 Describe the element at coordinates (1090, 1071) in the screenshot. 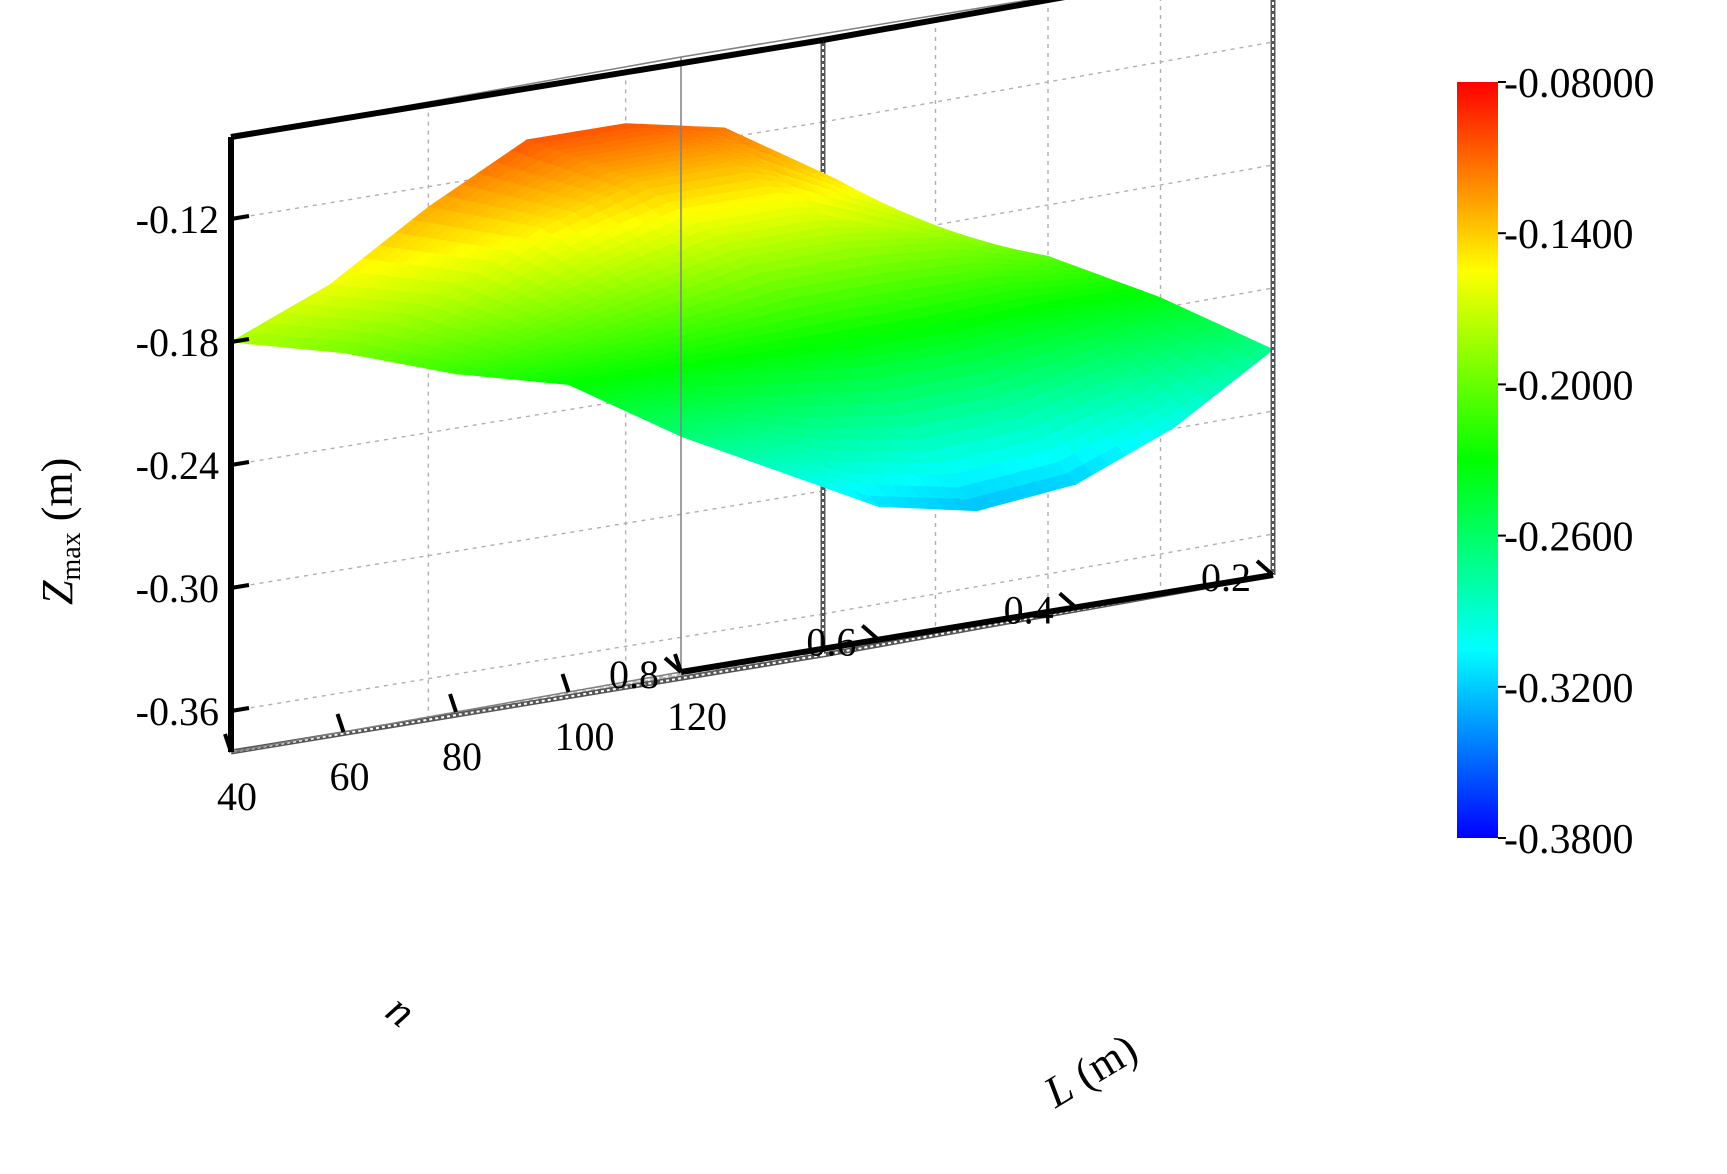

I see `x-axis-title: L (m)` at that location.